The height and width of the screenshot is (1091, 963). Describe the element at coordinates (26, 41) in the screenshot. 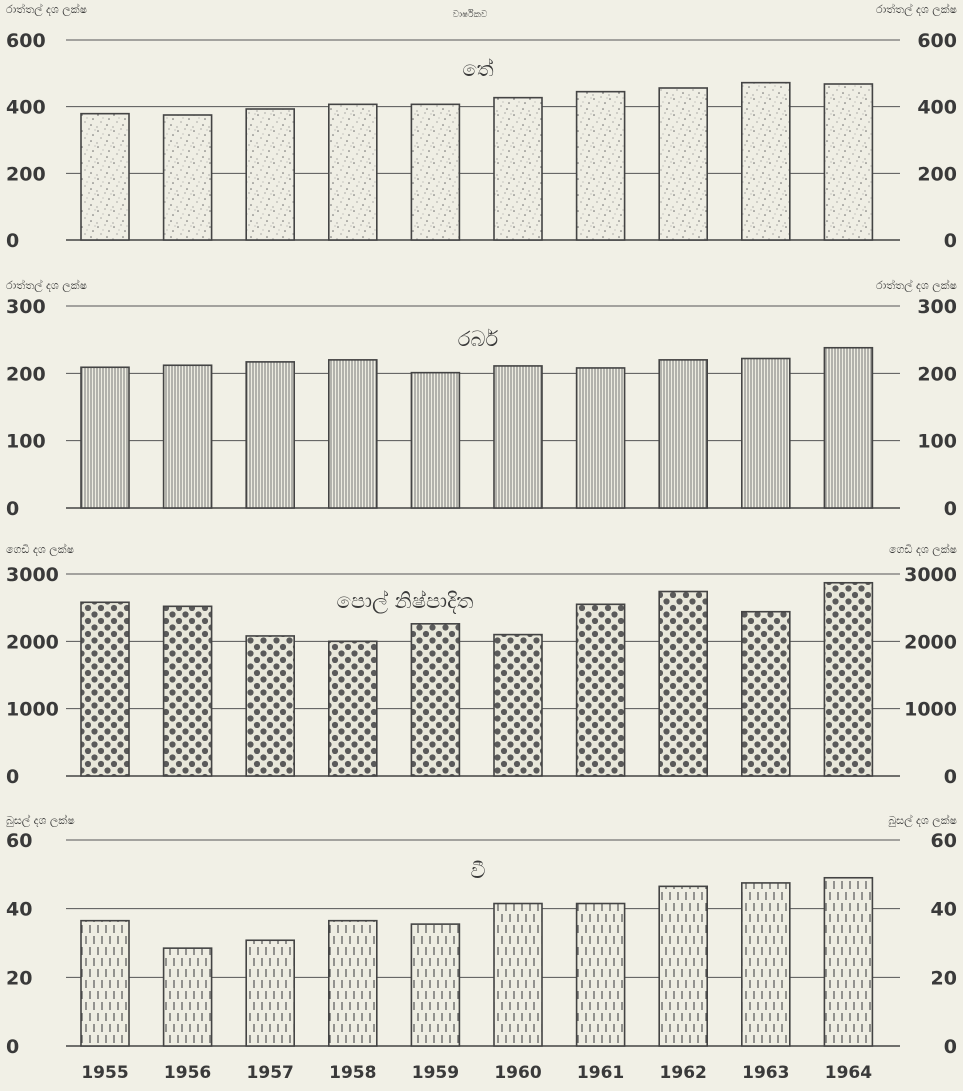

I see `y-tick-left: 600` at that location.